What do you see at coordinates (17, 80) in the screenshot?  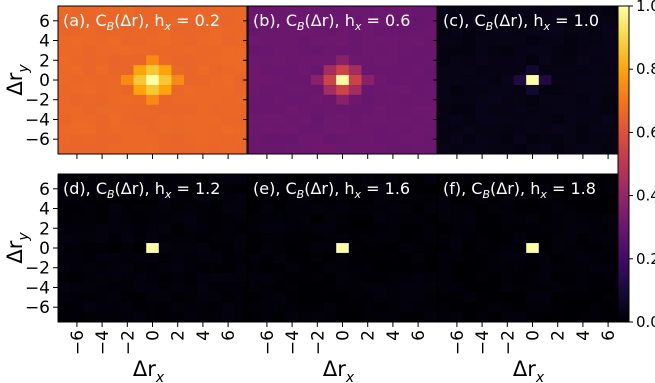 I see `y-axis-label: Δry` at bounding box center [17, 80].